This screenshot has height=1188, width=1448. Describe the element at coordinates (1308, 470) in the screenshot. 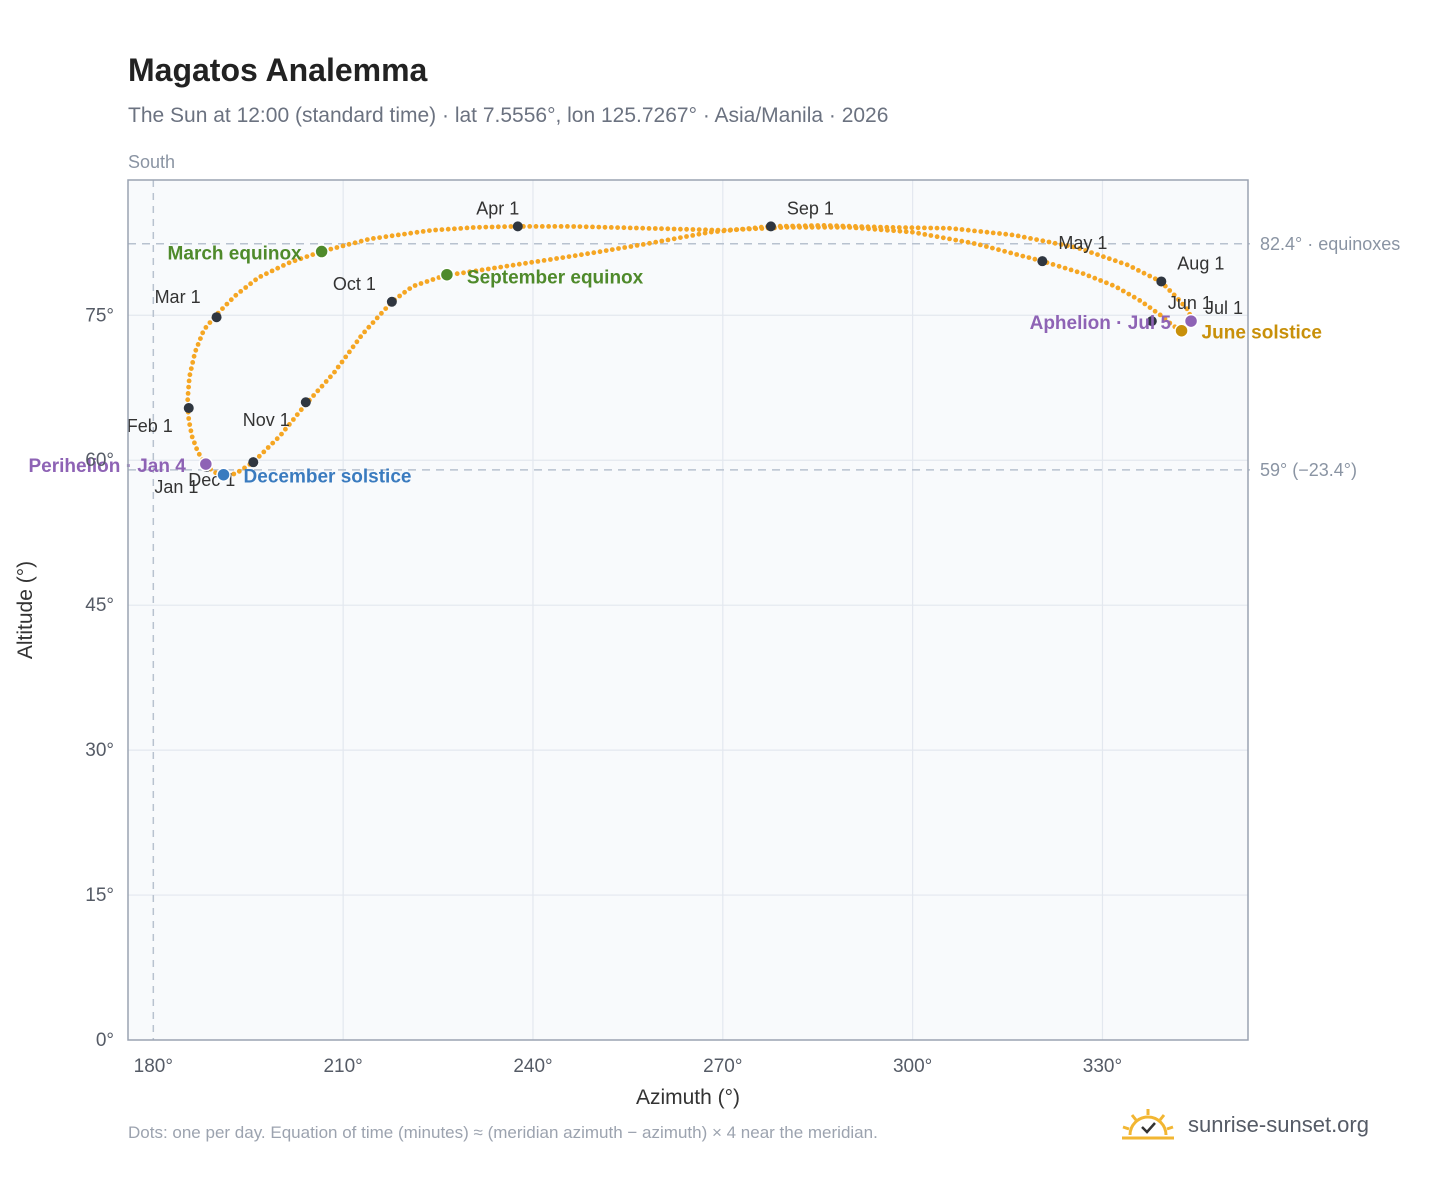

I see `reference-line-label: 59° (−23.4°)` at that location.